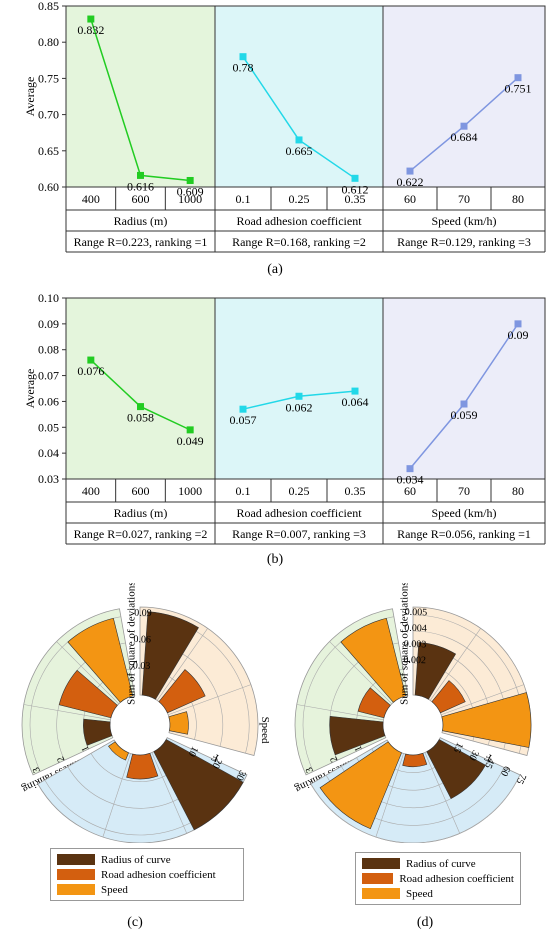  Describe the element at coordinates (334, 759) in the screenshot. I see `radial-tick-label: 2` at that location.